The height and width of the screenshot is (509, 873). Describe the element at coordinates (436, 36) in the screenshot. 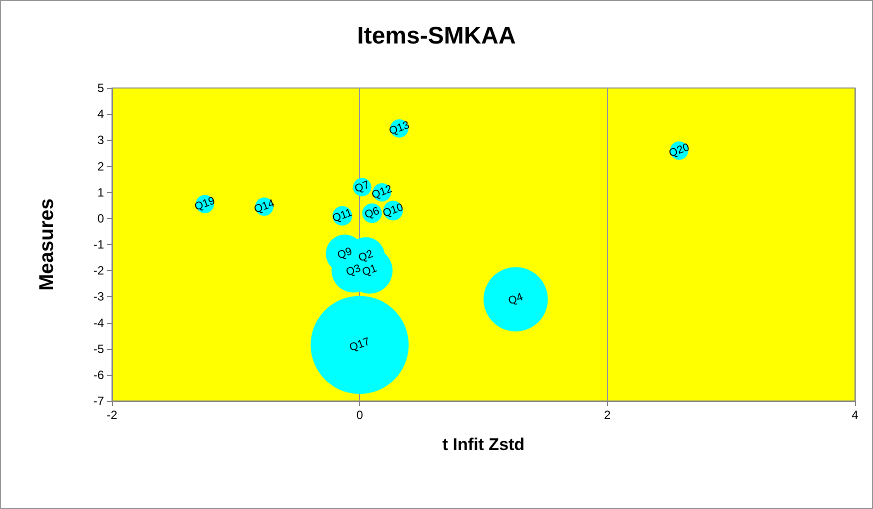

I see `chart-title: Items-SMKAA` at that location.